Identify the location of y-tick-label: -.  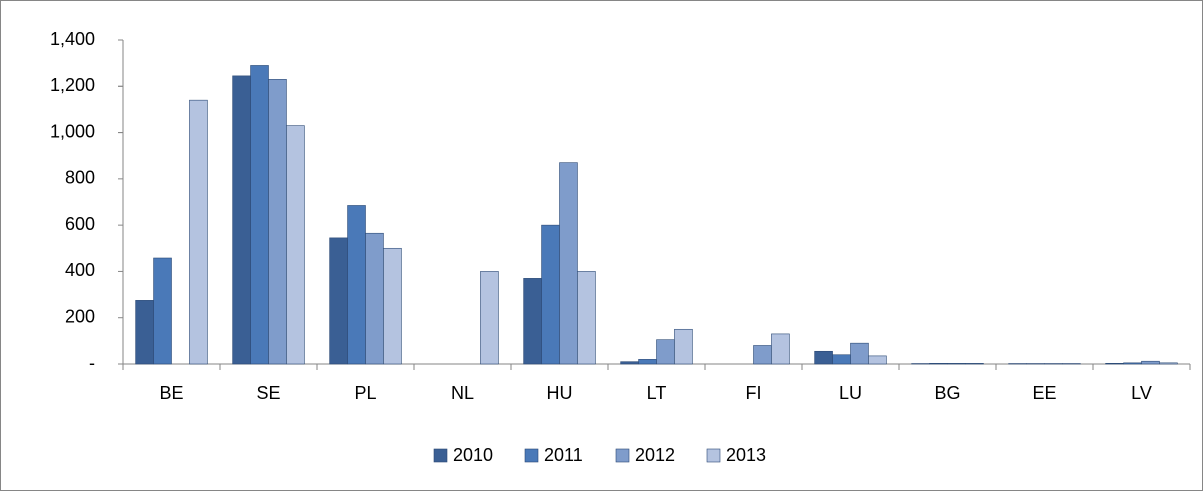
(92, 363).